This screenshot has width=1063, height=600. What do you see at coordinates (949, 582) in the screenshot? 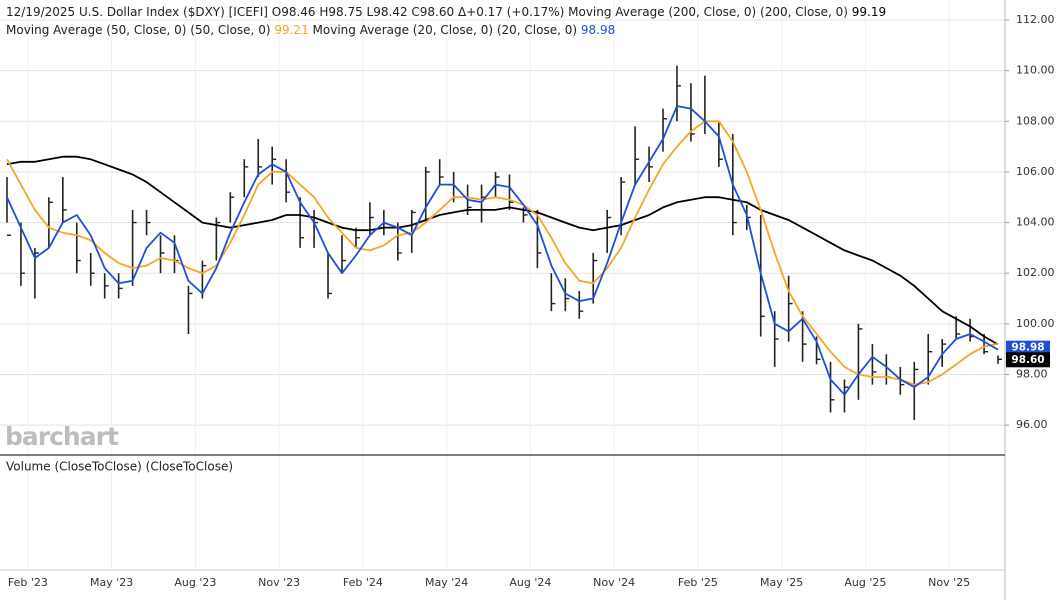
I see `x-tick-label: Nov '25` at bounding box center [949, 582].